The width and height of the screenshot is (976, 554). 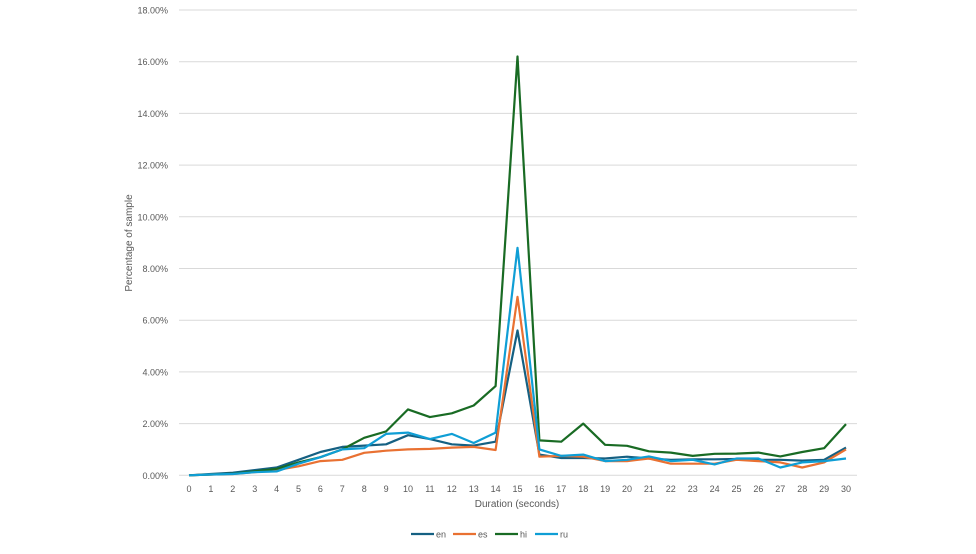 I want to click on y-tick-label: 12.00%, so click(x=152, y=166).